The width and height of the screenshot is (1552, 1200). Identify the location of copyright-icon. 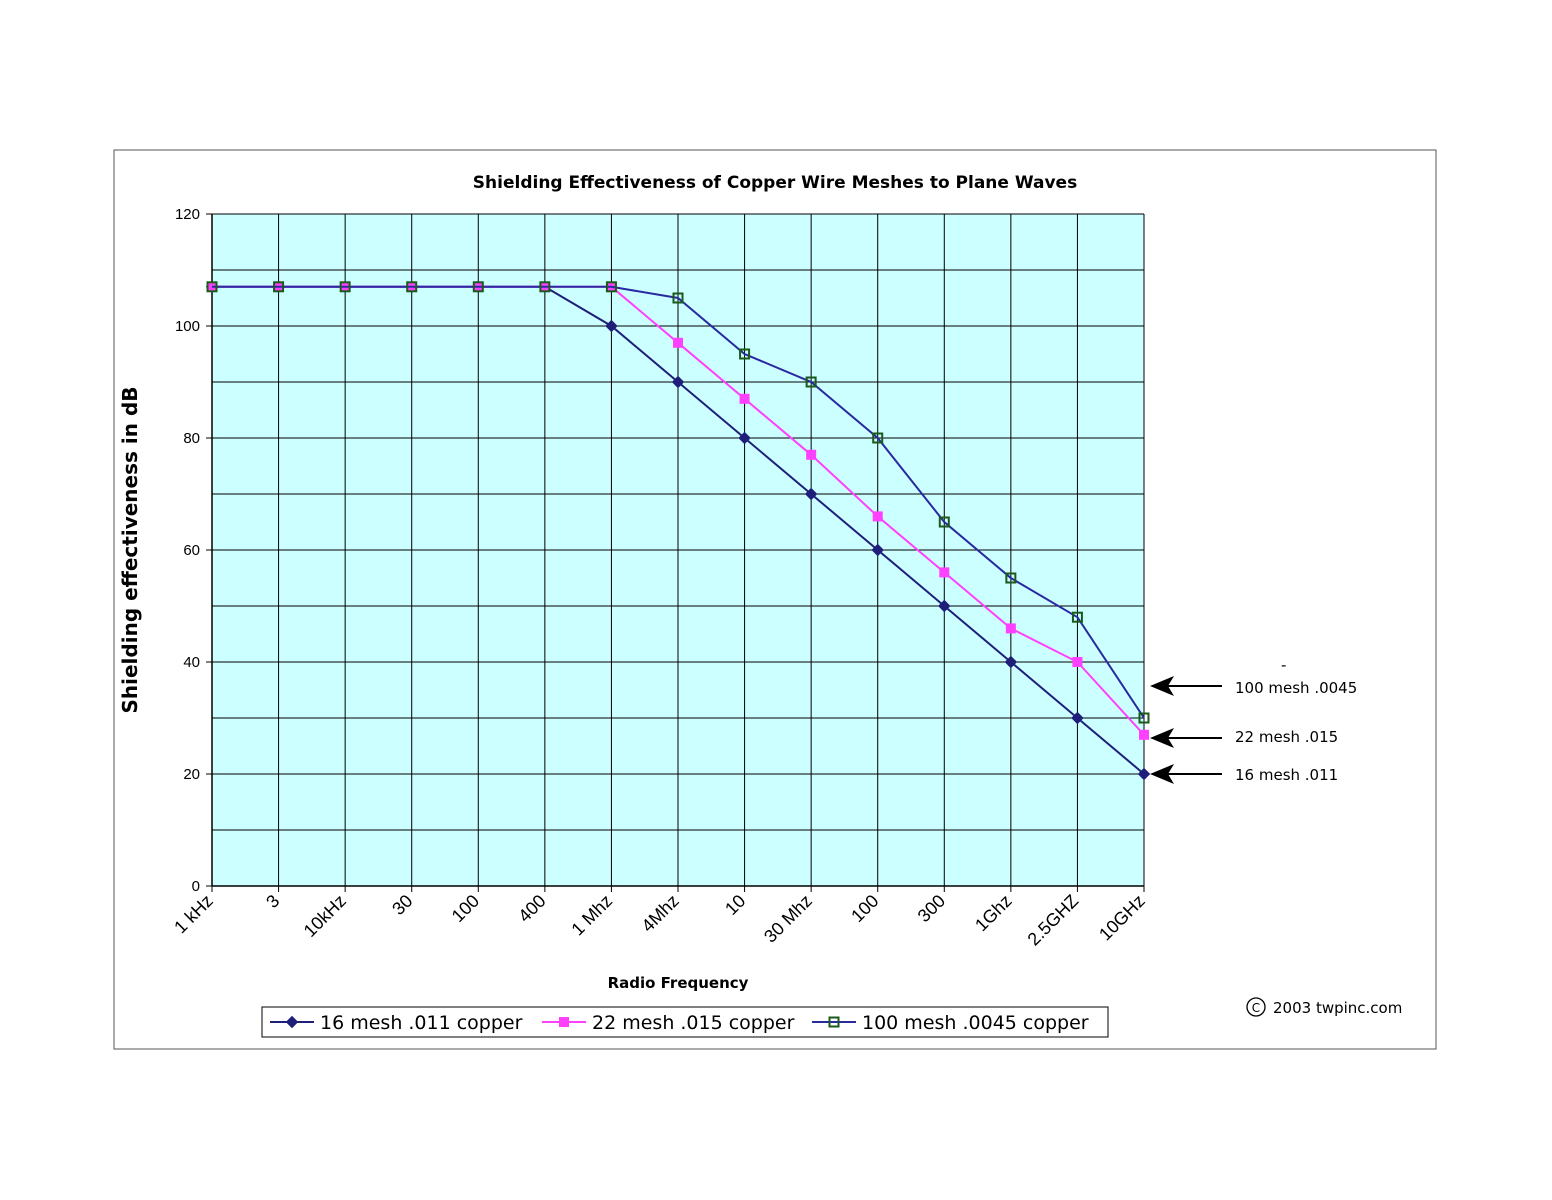
(1256, 1007).